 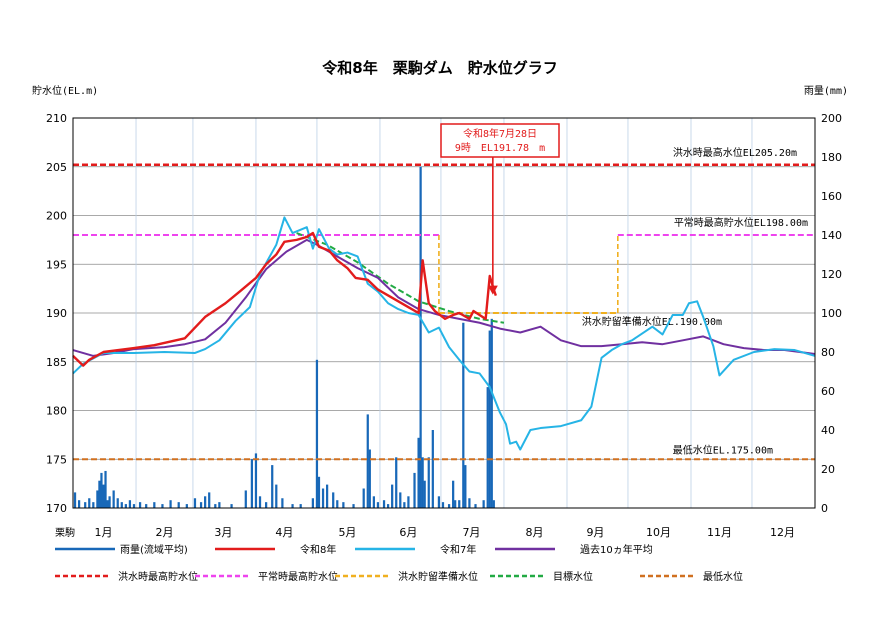 What do you see at coordinates (658, 532) in the screenshot?
I see `x-tick-label: 10月` at bounding box center [658, 532].